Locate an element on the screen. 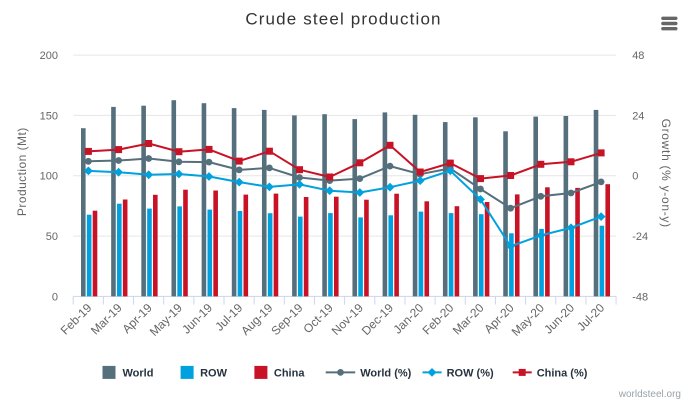 Image resolution: width=692 pixels, height=410 pixels. svg-text: -48 is located at coordinates (640, 297).